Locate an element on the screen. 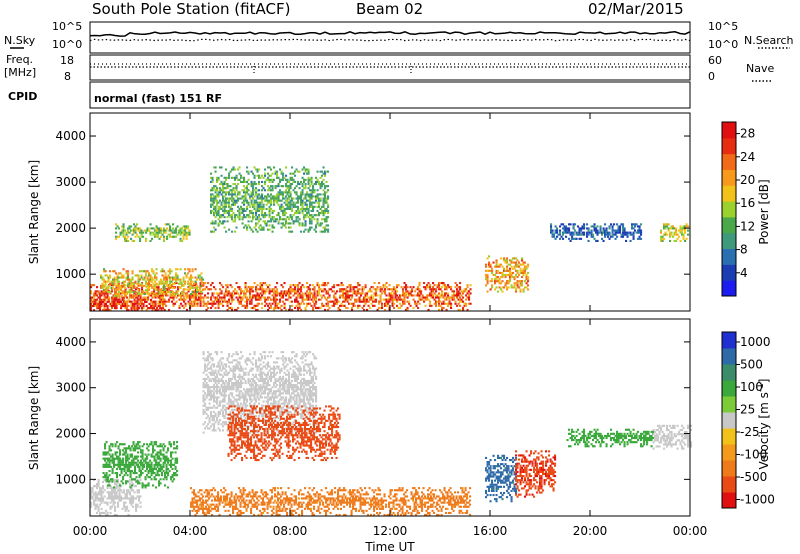  freq-unit: [MHz] is located at coordinates (20, 72).